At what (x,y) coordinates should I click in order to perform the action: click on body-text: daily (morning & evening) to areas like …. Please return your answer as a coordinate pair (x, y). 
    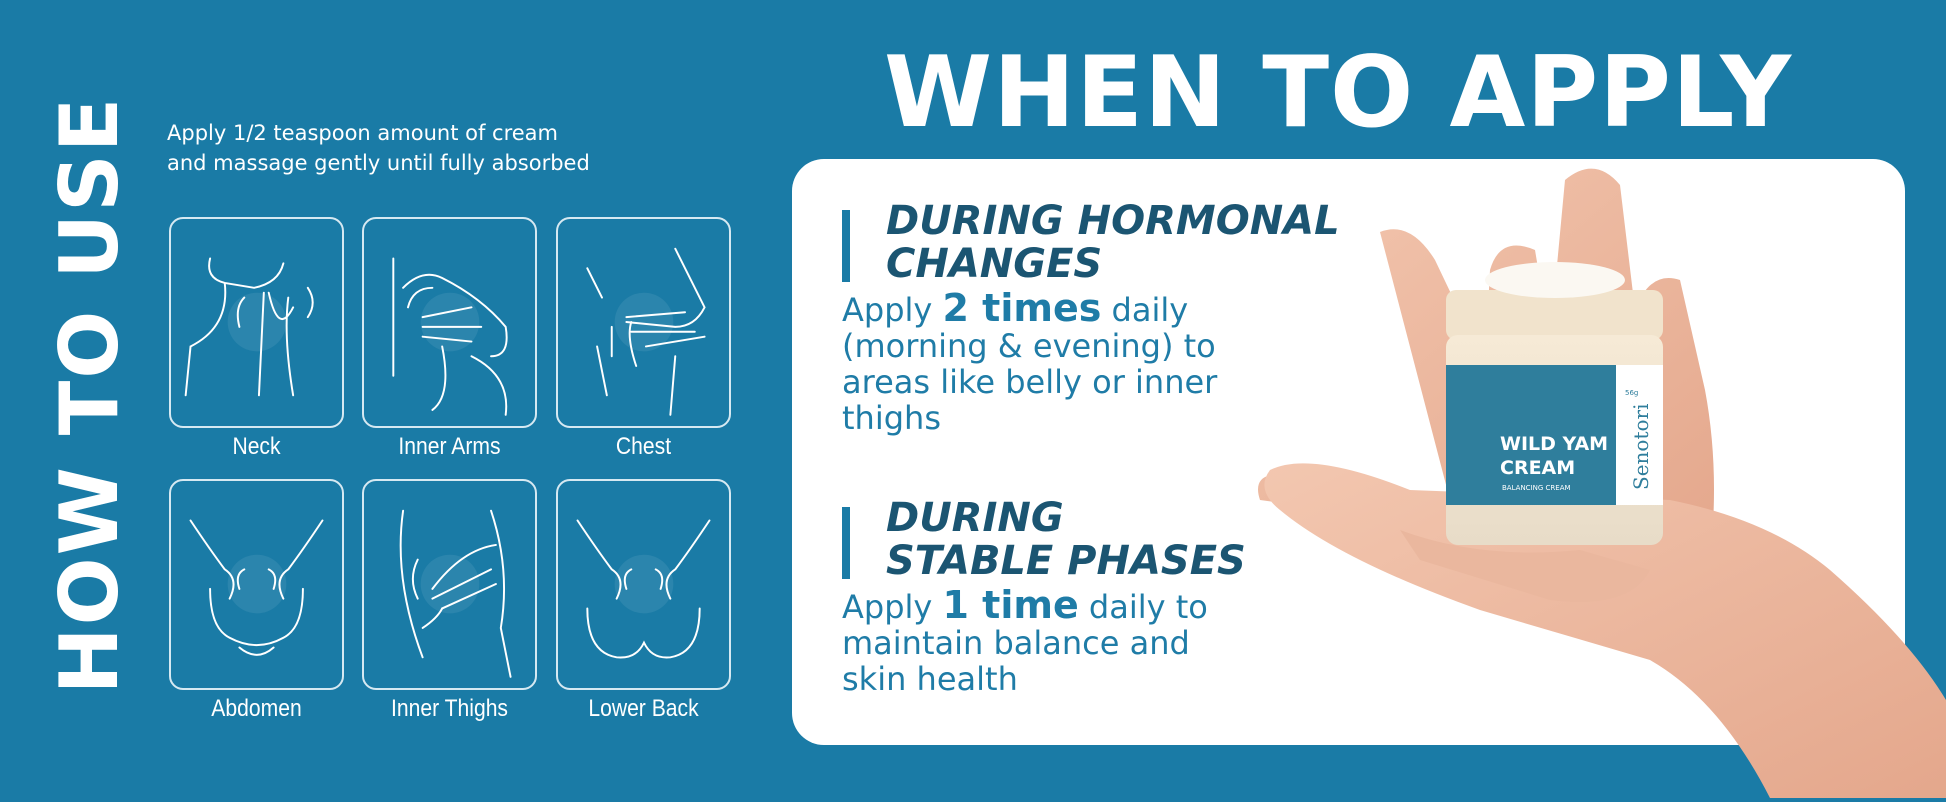
    Looking at the image, I should click on (1030, 364).